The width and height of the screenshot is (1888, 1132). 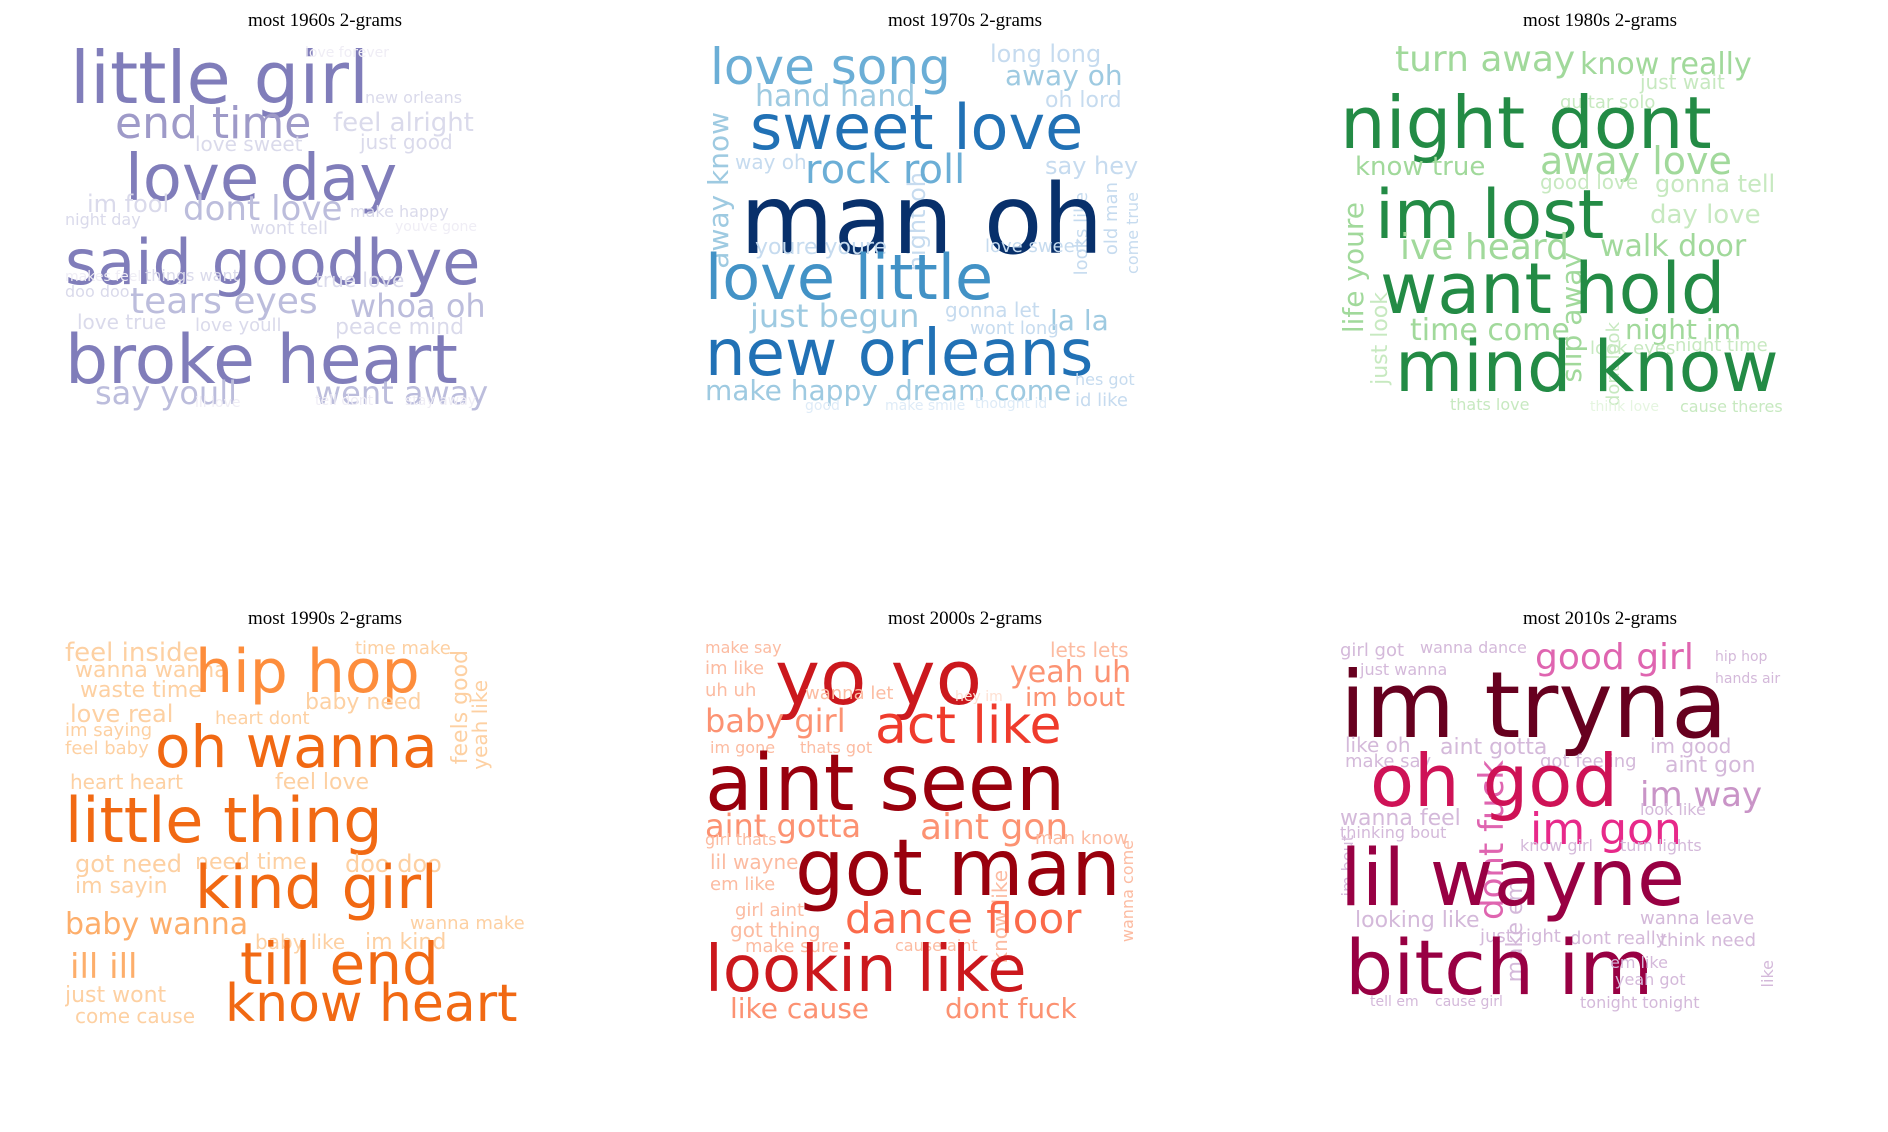 I want to click on cloud-word: hands air, so click(x=1748, y=679).